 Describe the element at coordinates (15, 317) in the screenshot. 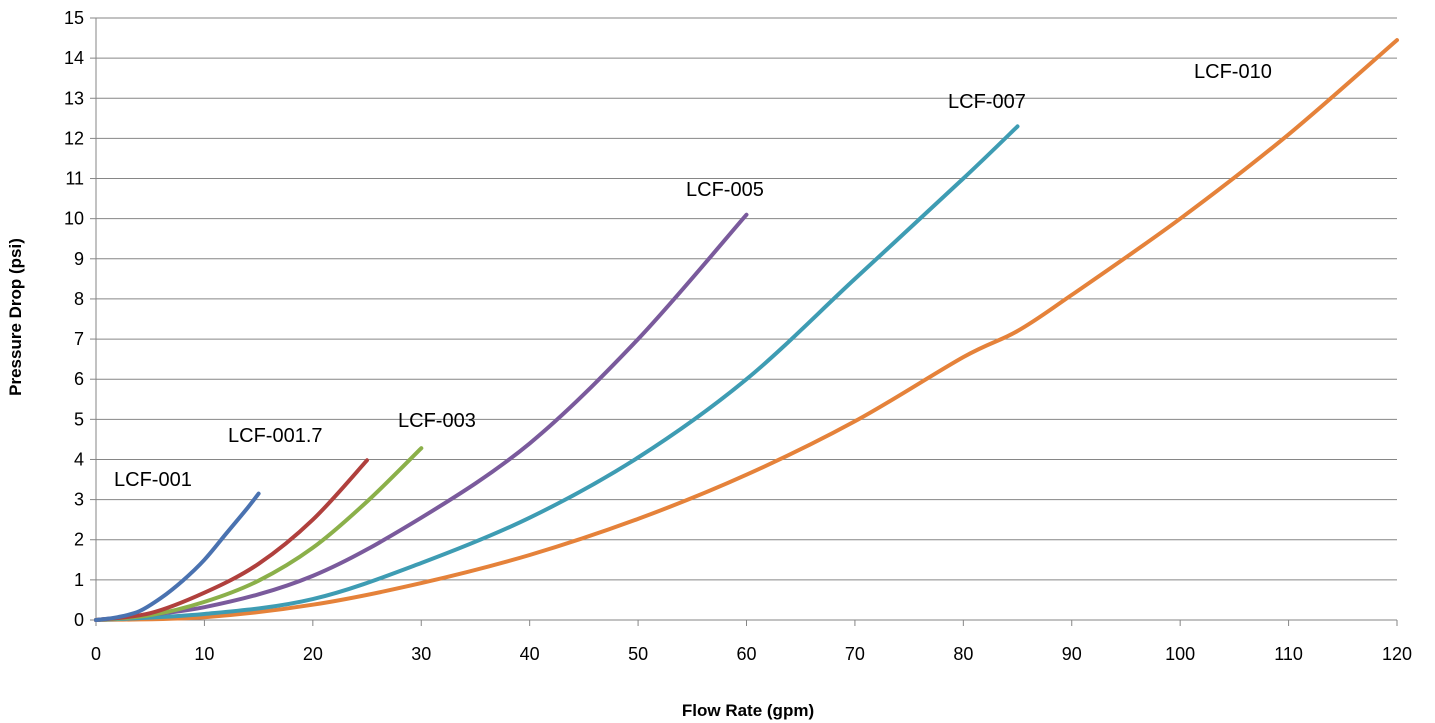

I see `y-axis-title: Pressure Drop (psi)` at that location.